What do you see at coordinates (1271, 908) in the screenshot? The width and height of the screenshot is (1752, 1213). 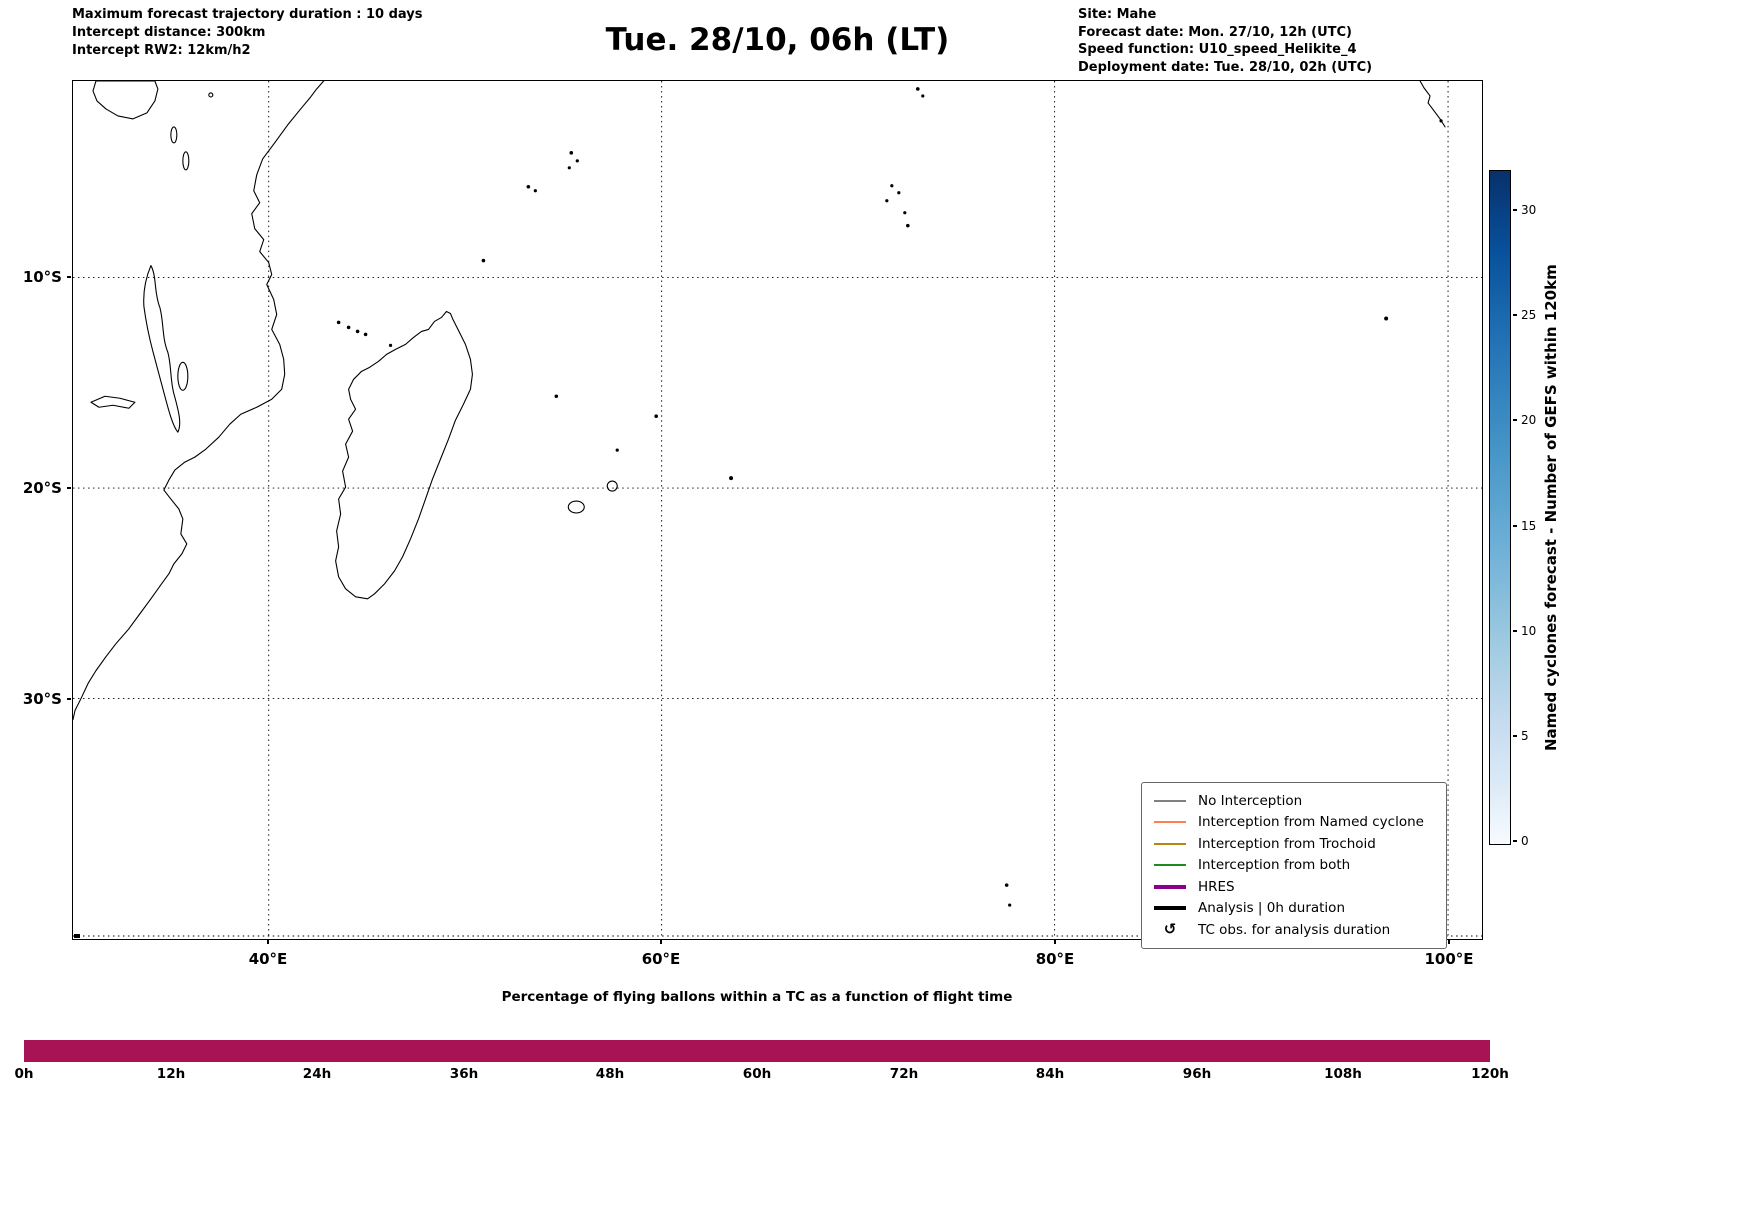 I see `legend-item-label: Analysis | 0h duration` at bounding box center [1271, 908].